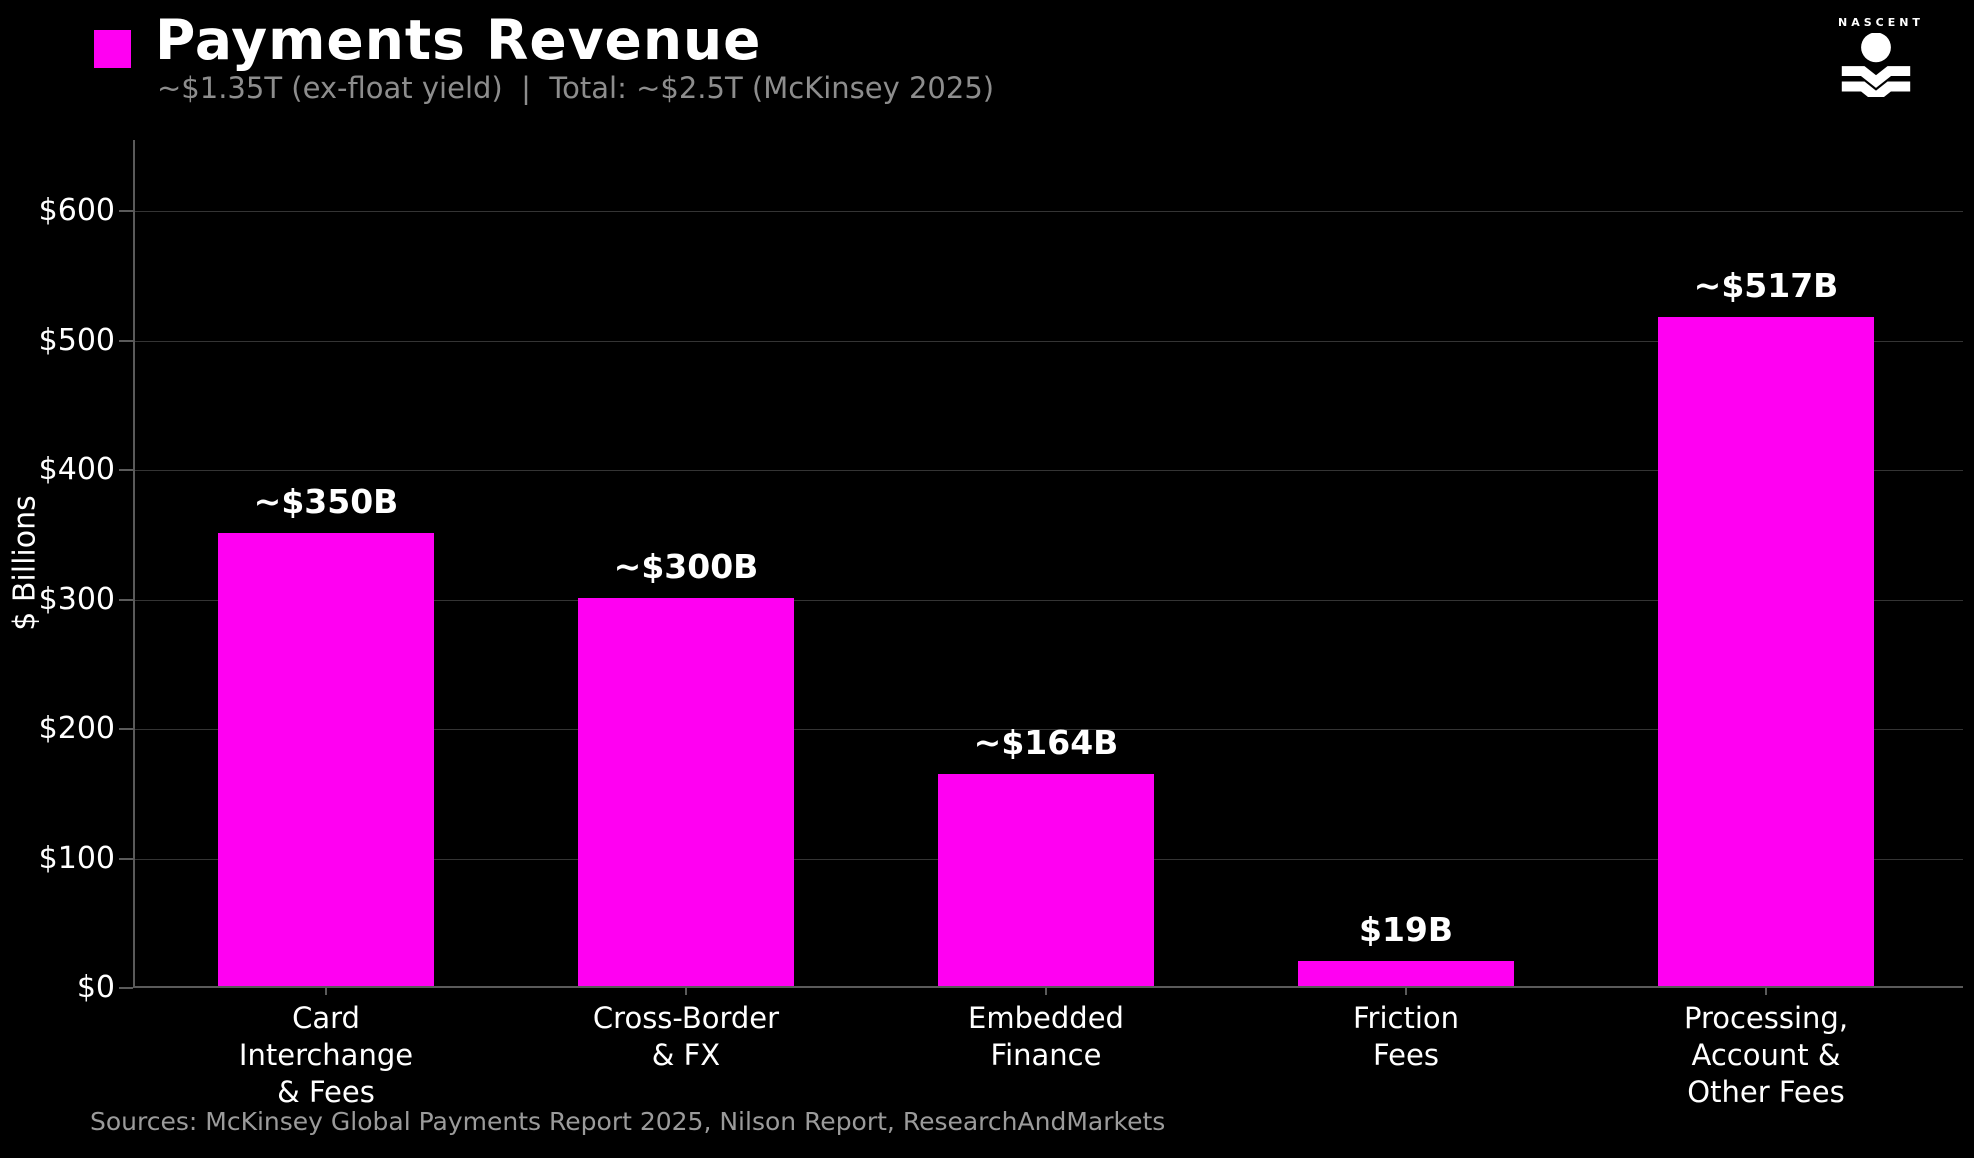 This screenshot has height=1158, width=1974. Describe the element at coordinates (76, 340) in the screenshot. I see `y-tick-label-500: $500` at that location.